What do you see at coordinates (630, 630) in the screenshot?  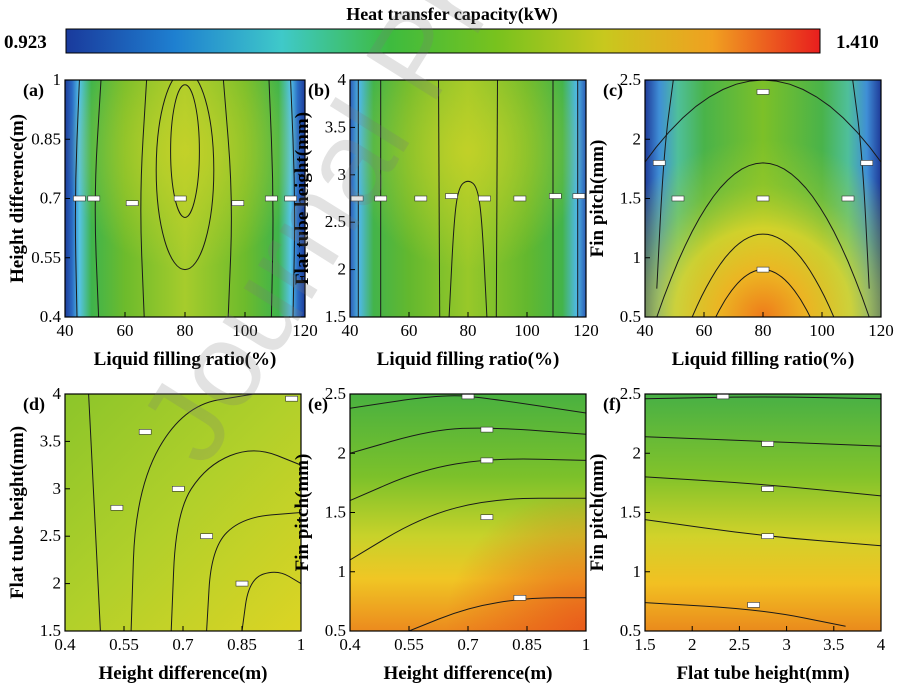 I see `y-tick-label: 0.5` at bounding box center [630, 630].